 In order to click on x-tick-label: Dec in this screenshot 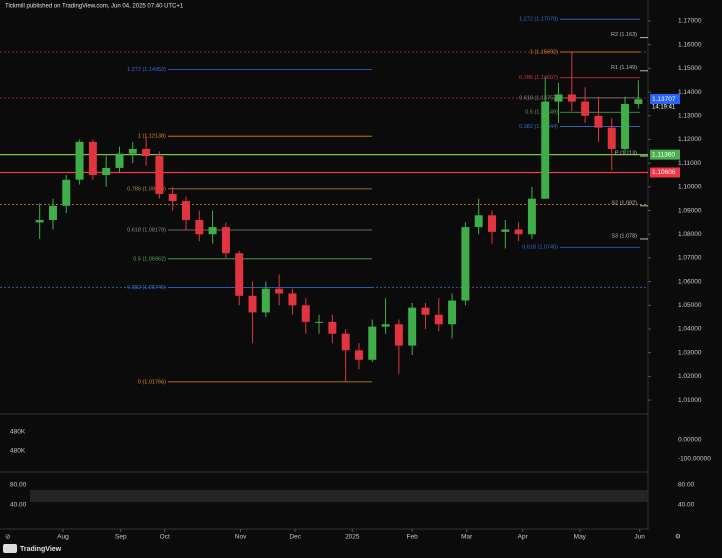, I will do `click(295, 537)`.